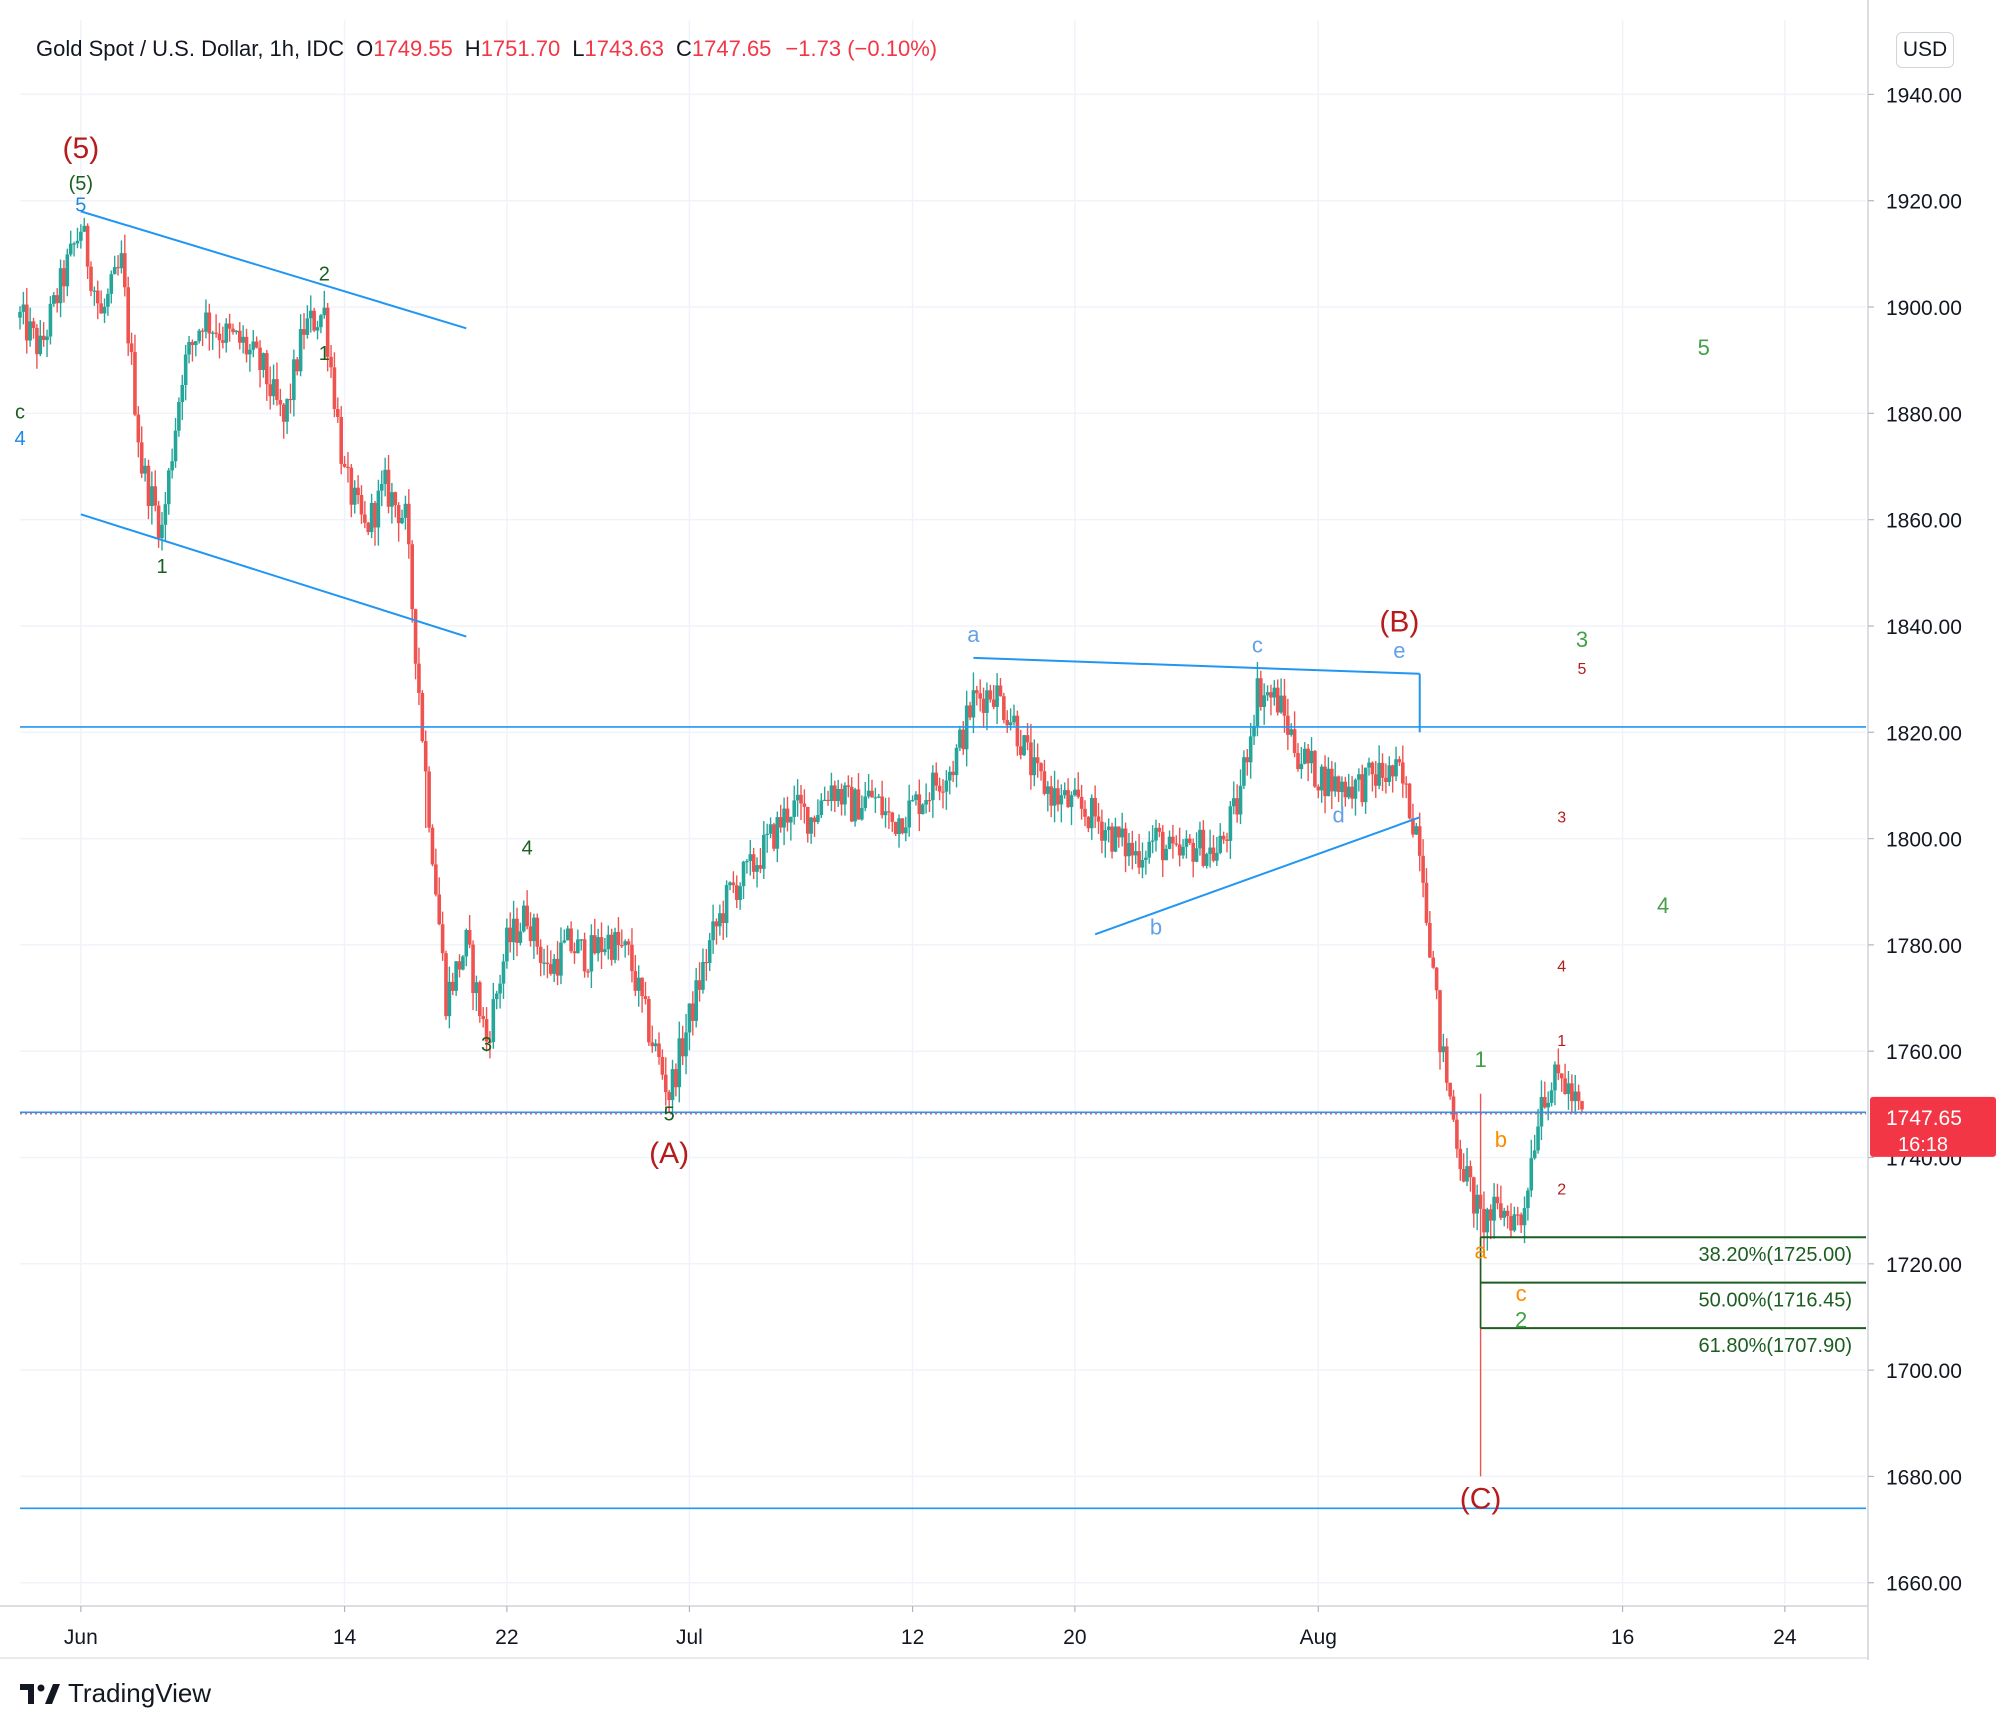  Describe the element at coordinates (1257, 876) in the screenshot. I see `trendline` at that location.